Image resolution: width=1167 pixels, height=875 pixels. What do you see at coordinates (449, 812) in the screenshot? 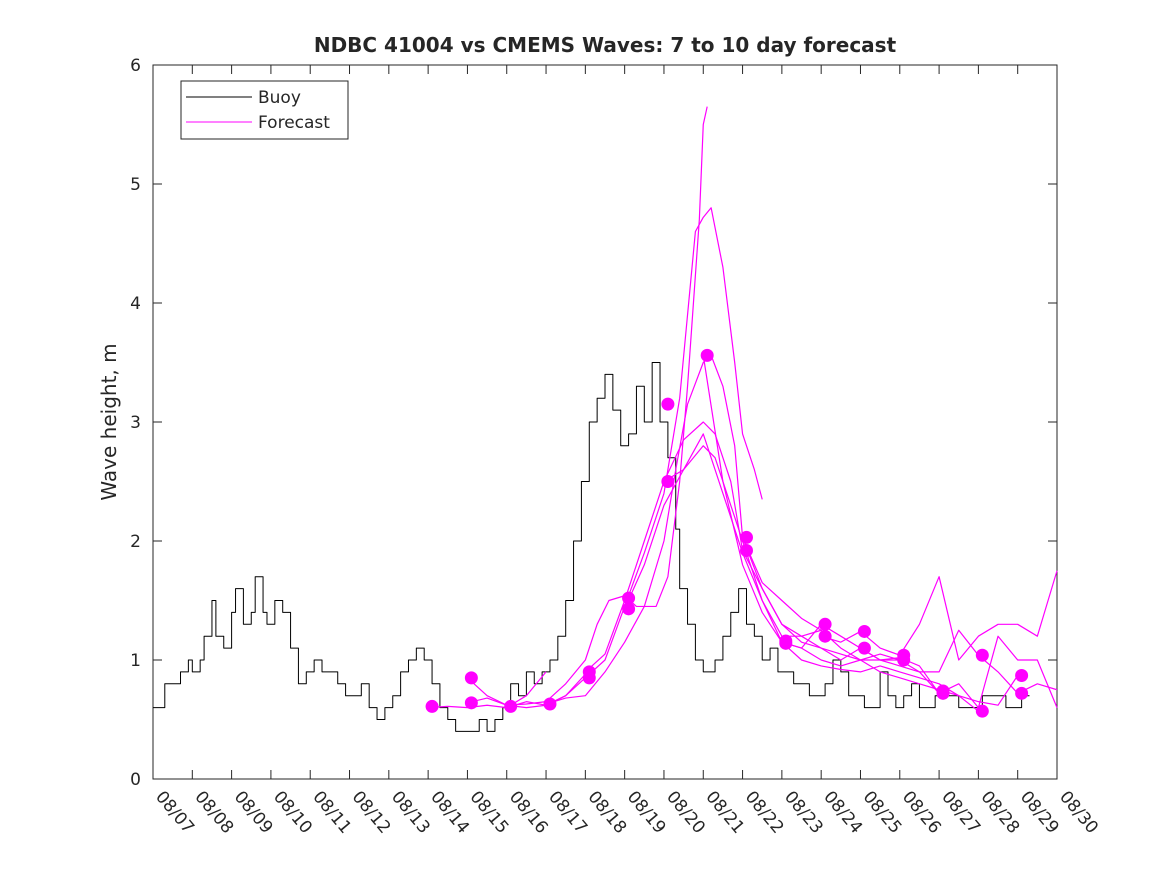
I see `x-tick-label: 08/14` at bounding box center [449, 812].